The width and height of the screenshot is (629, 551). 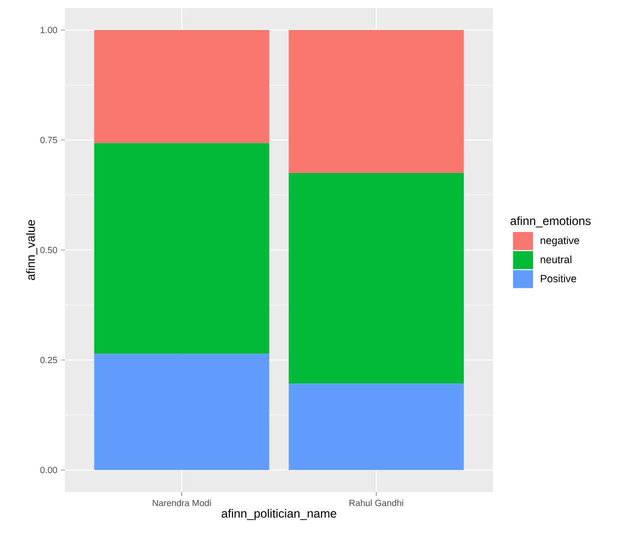 What do you see at coordinates (32, 250) in the screenshot?
I see `y-axis-title: afinn_value` at bounding box center [32, 250].